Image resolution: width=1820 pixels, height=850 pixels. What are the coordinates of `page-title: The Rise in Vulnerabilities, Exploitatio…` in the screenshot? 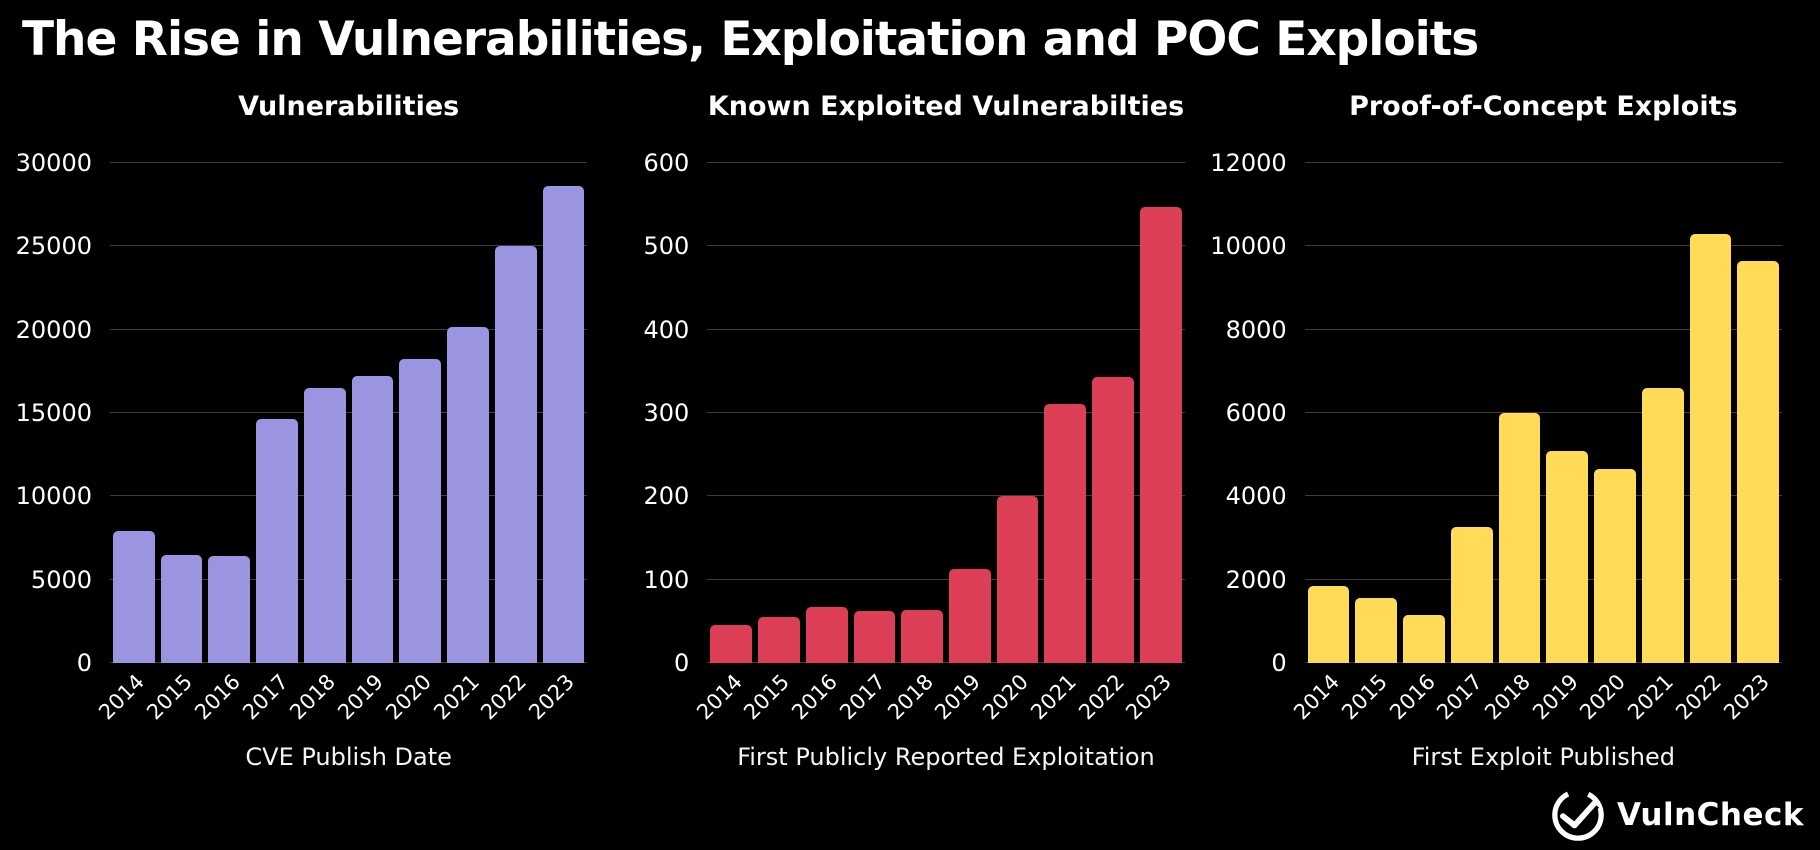 It's located at (750, 39).